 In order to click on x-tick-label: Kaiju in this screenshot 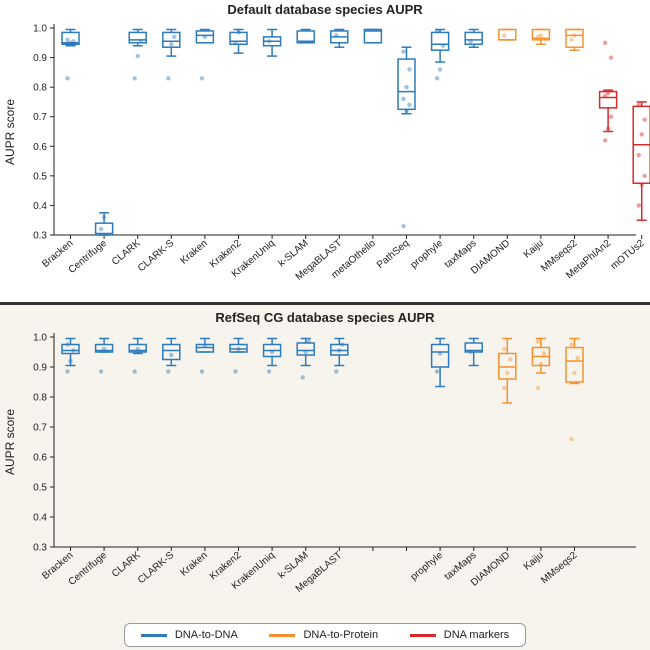, I will do `click(534, 561)`.